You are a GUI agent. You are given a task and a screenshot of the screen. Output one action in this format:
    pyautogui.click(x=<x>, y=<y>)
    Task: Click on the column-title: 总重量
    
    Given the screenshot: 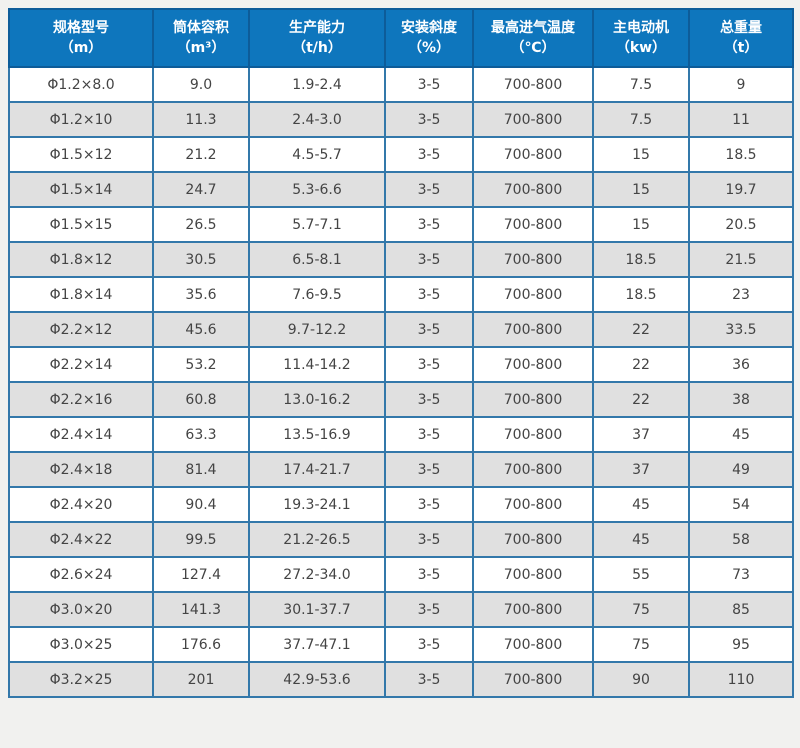 What is the action you would take?
    pyautogui.click(x=741, y=27)
    